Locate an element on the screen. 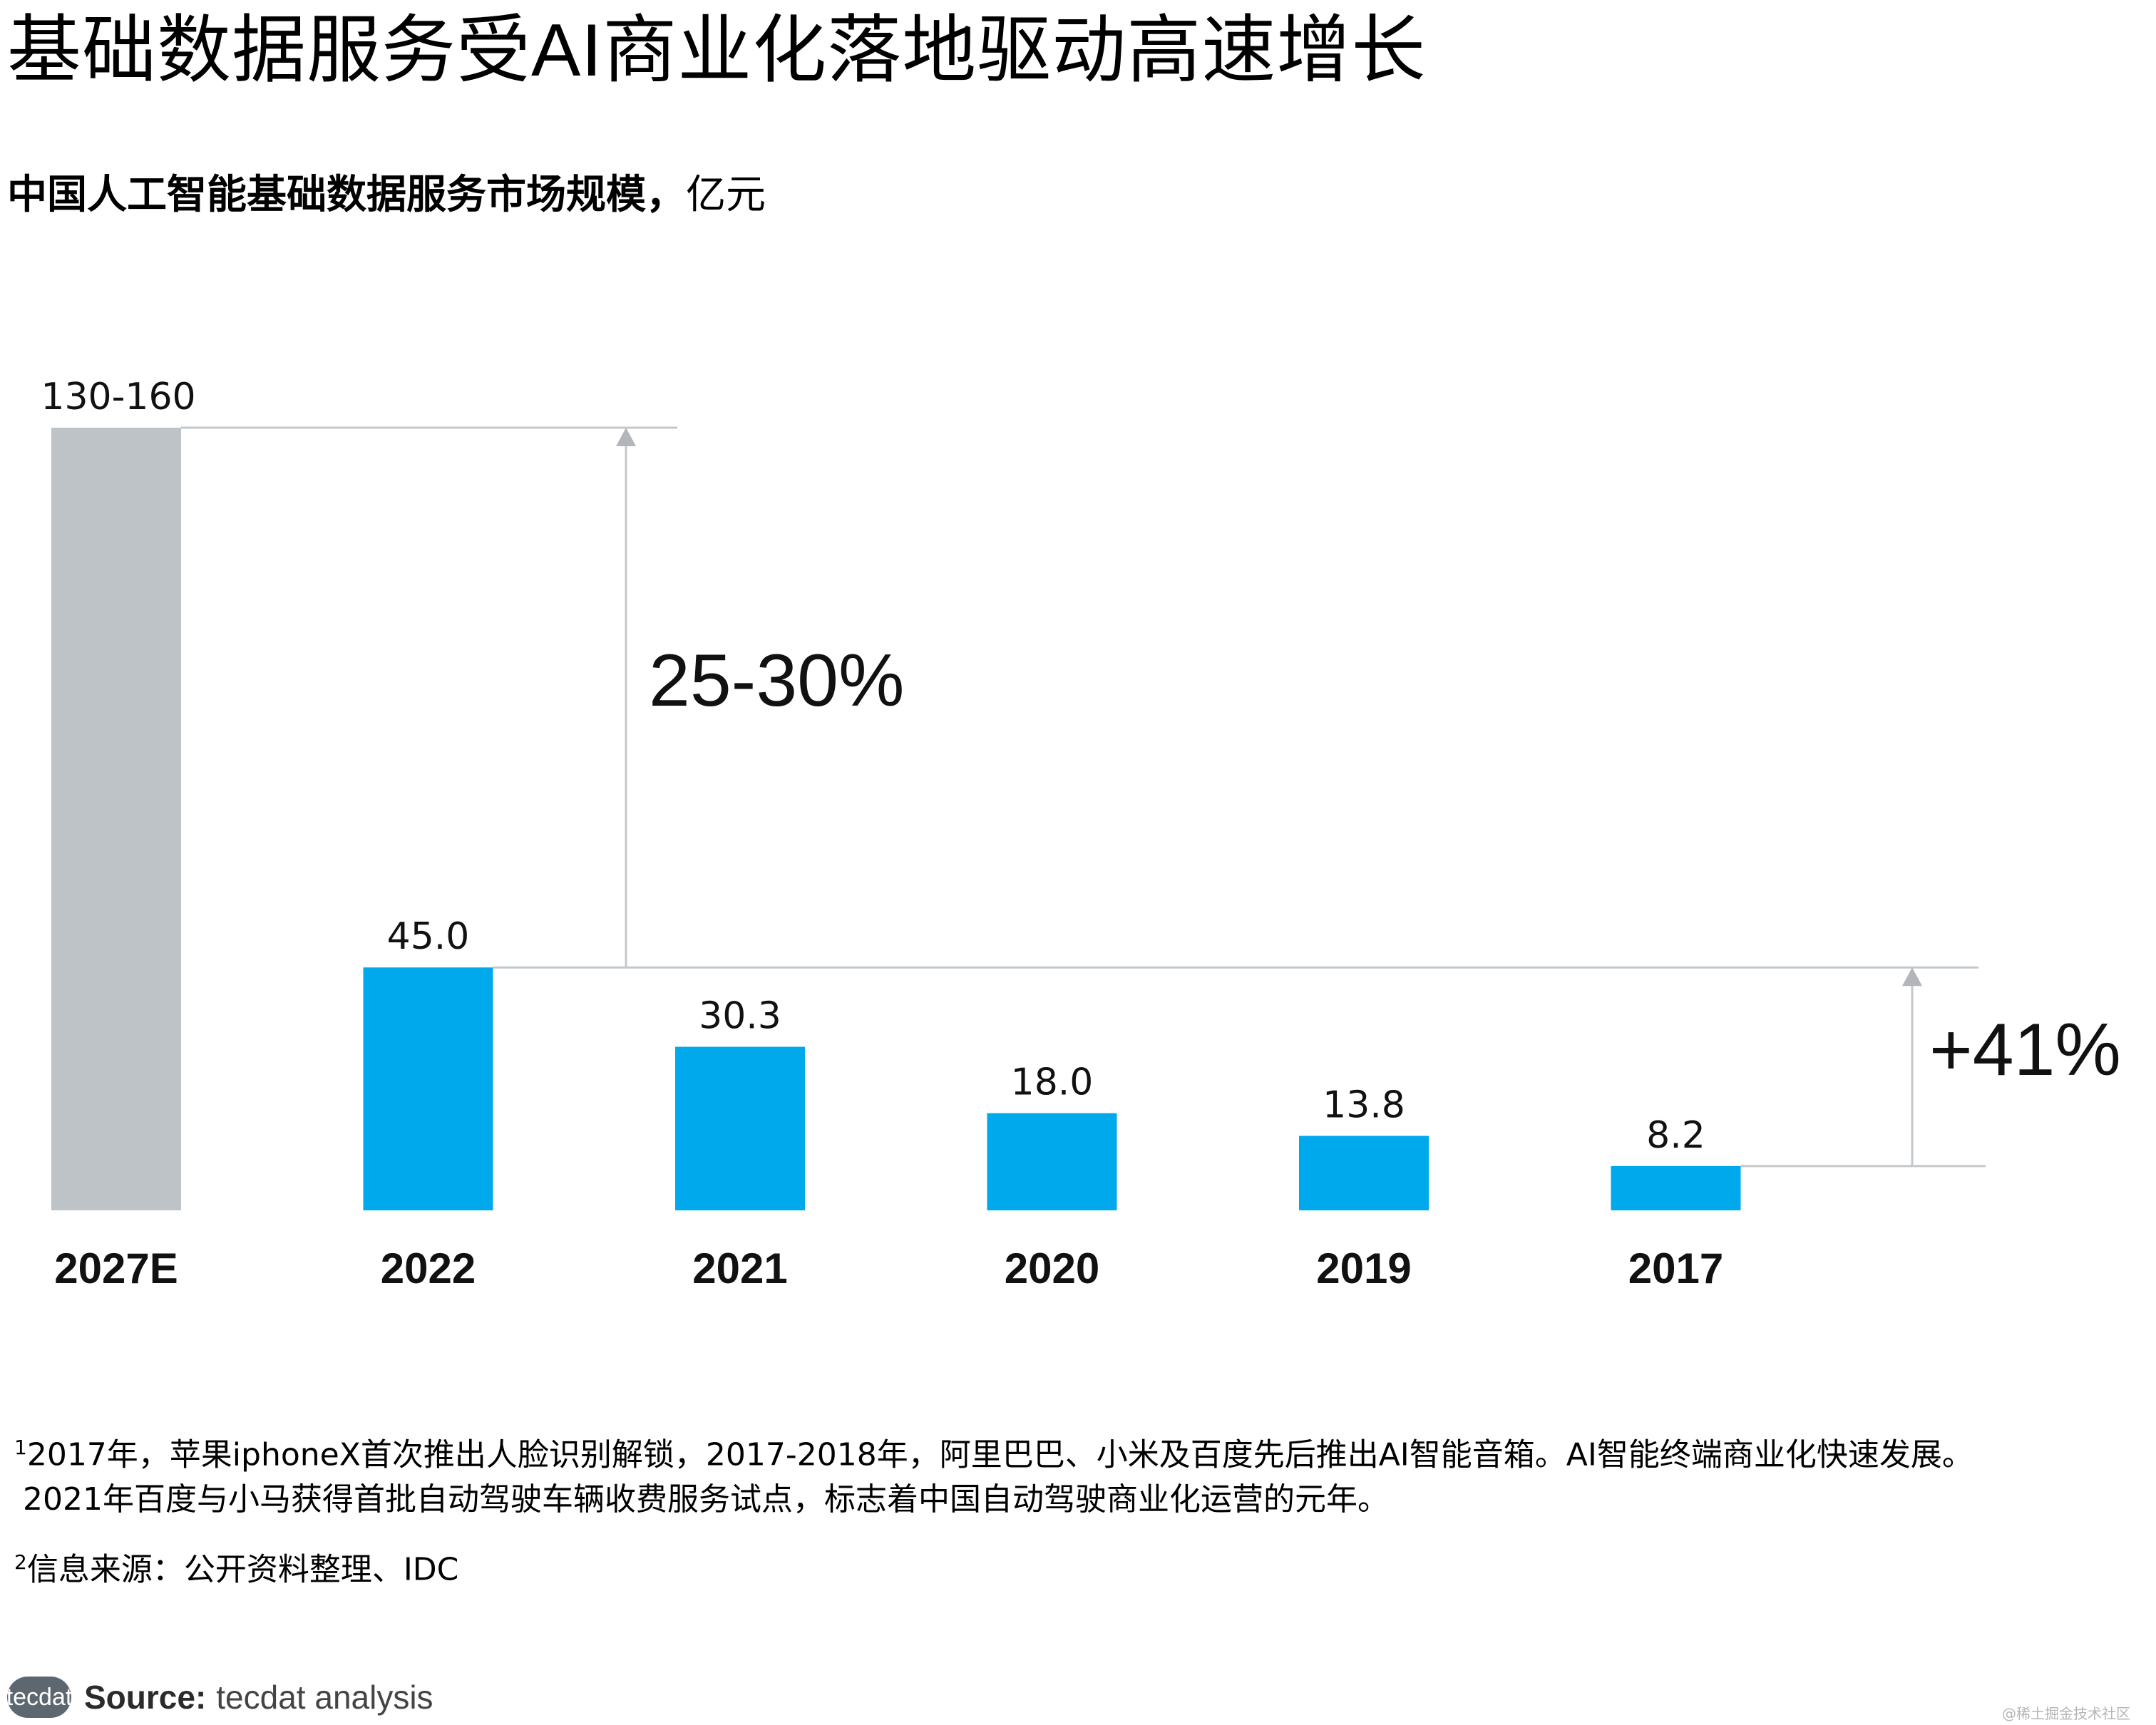  value-label-2021: 30.3 is located at coordinates (740, 1016).